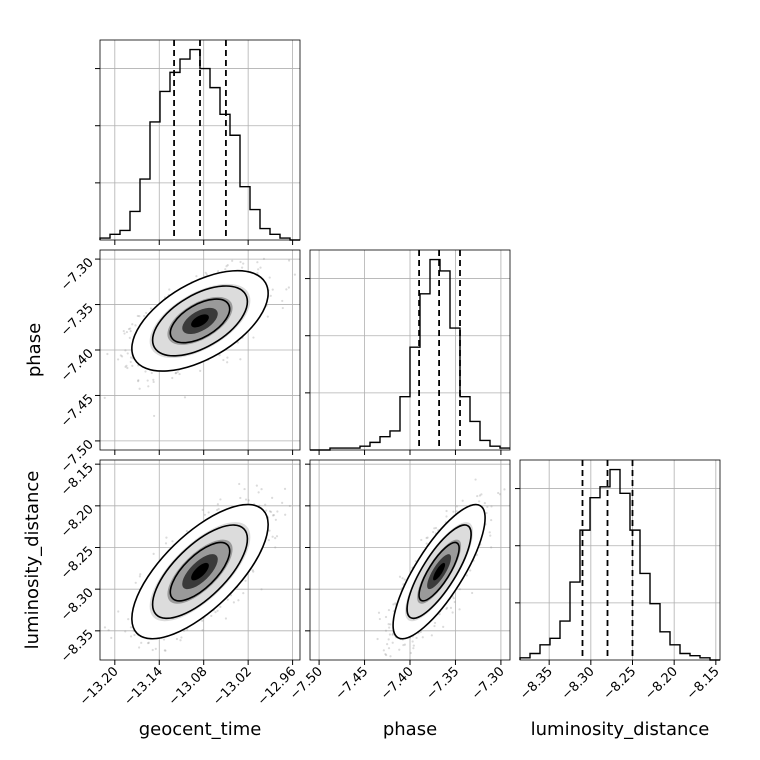  I want to click on x-tick-label-phase-2: −7.40, so click(397, 683).